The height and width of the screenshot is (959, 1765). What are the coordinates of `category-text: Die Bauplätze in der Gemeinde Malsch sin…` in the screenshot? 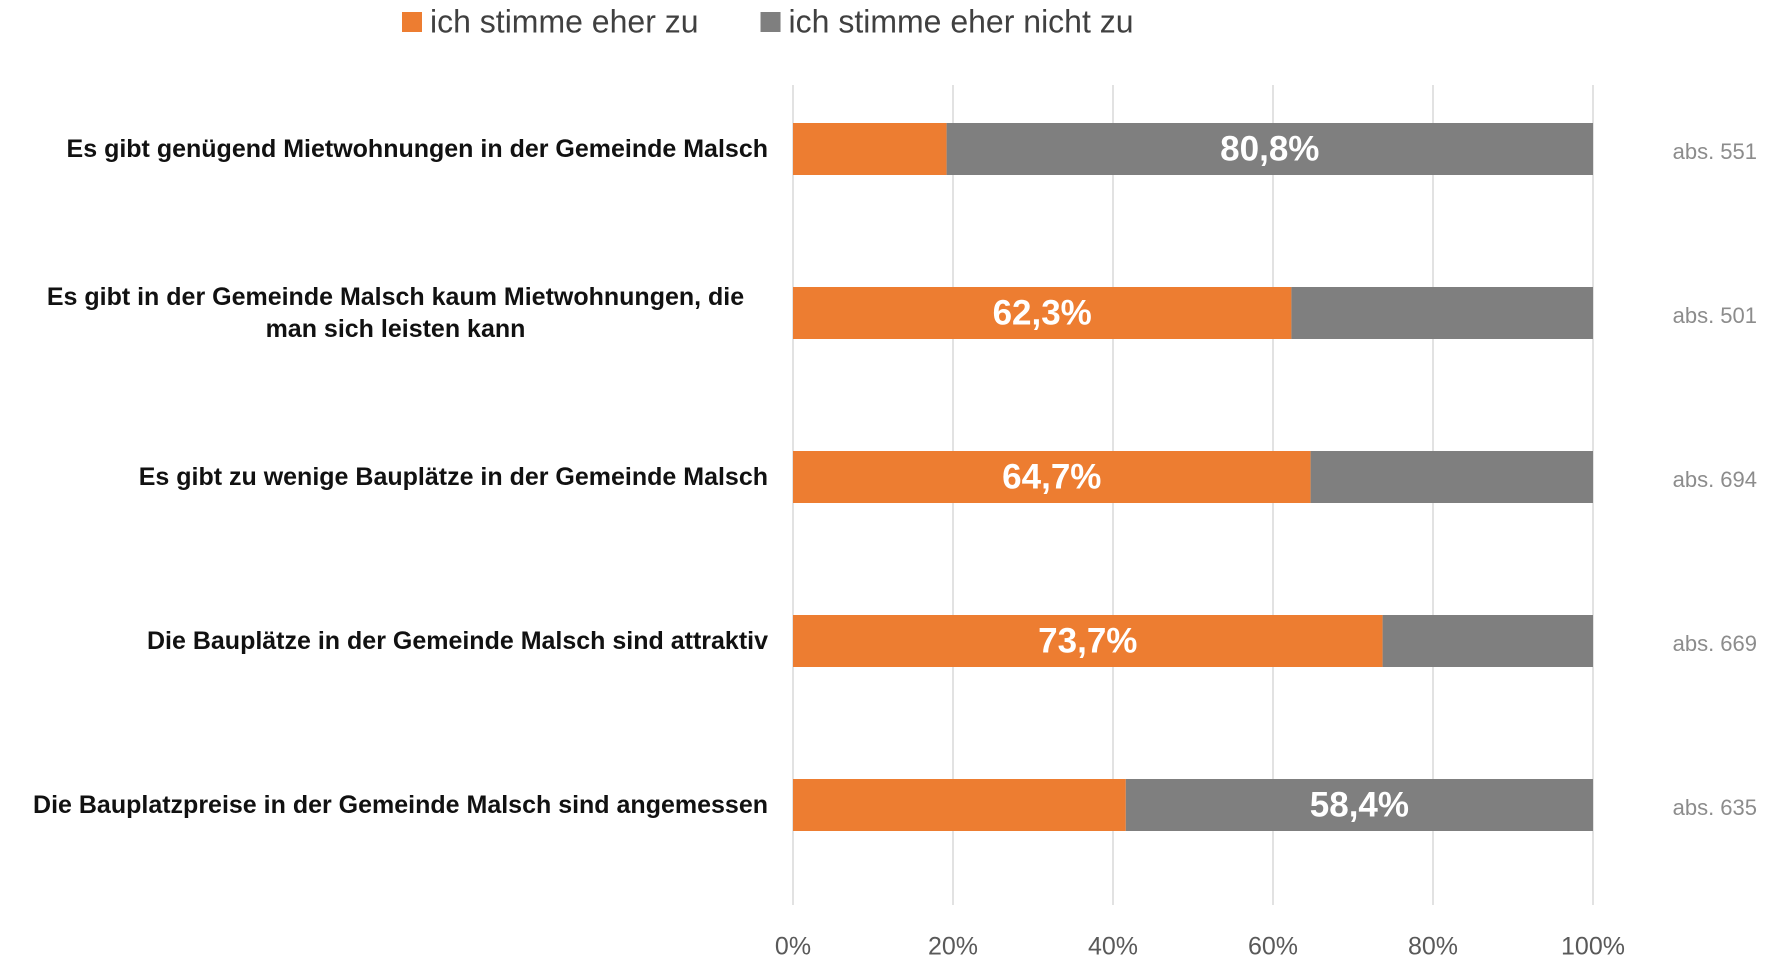 It's located at (457, 640).